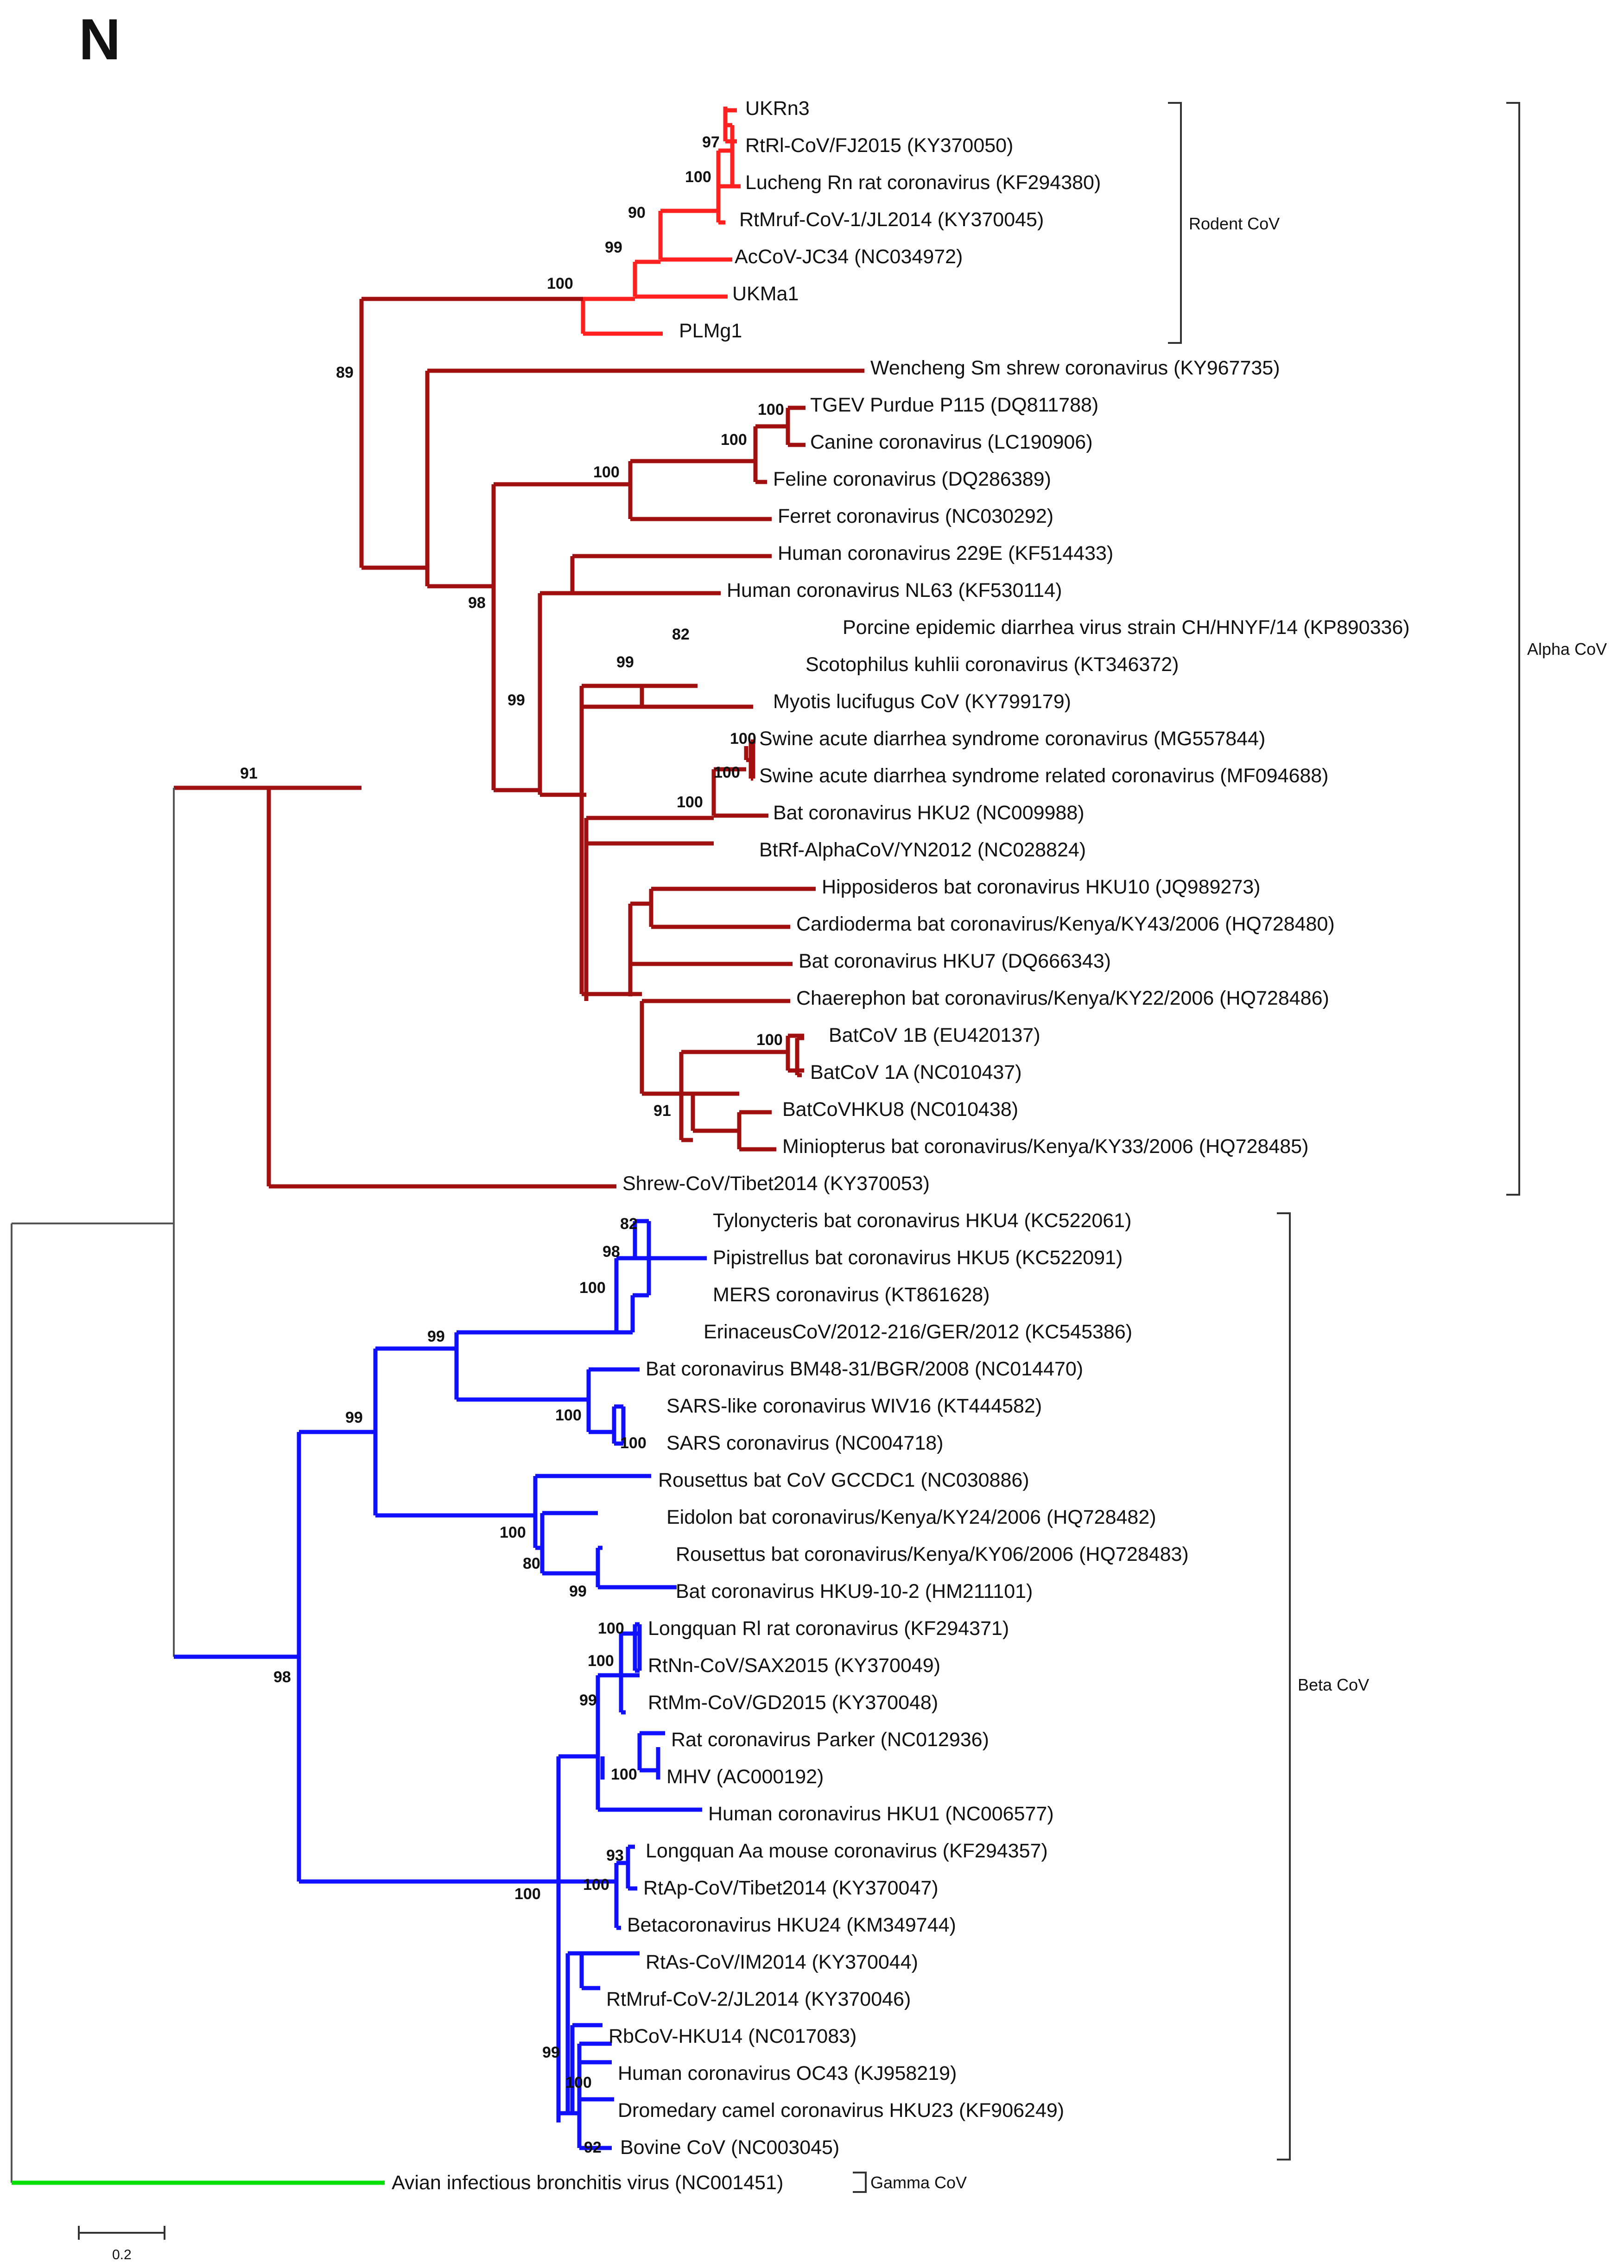  What do you see at coordinates (923, 182) in the screenshot?
I see `leaf-label: Lucheng Rn rat coronavirus (KF294380)` at bounding box center [923, 182].